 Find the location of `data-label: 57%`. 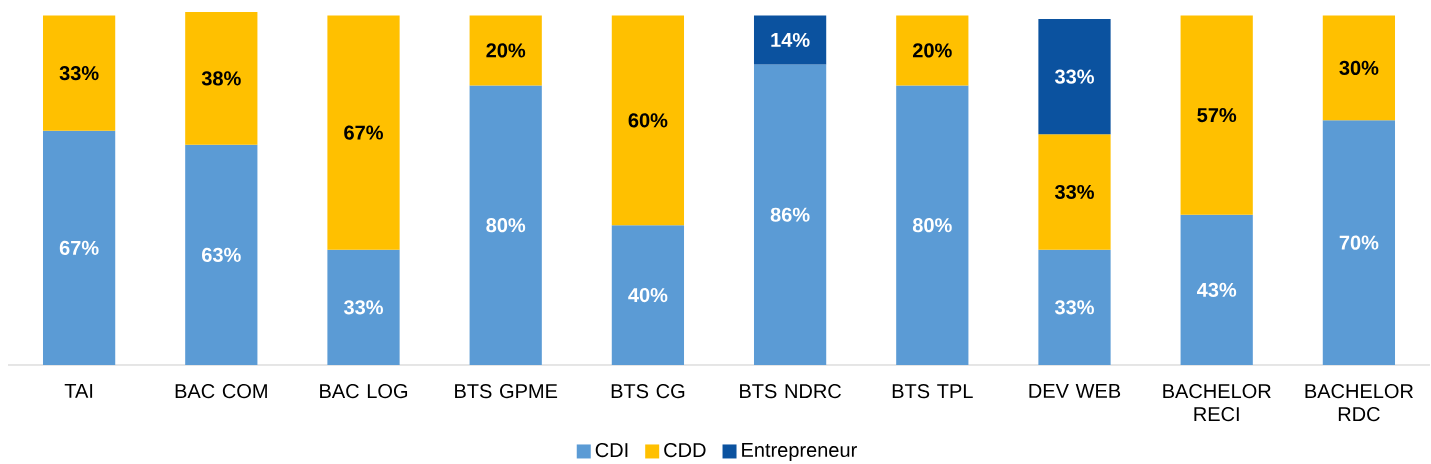

data-label: 57% is located at coordinates (1217, 115).